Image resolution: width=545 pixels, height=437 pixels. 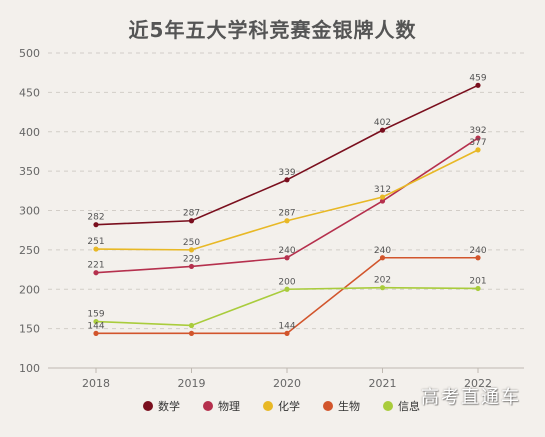 What do you see at coordinates (229, 406) in the screenshot?
I see `legend-label: 物理` at bounding box center [229, 406].